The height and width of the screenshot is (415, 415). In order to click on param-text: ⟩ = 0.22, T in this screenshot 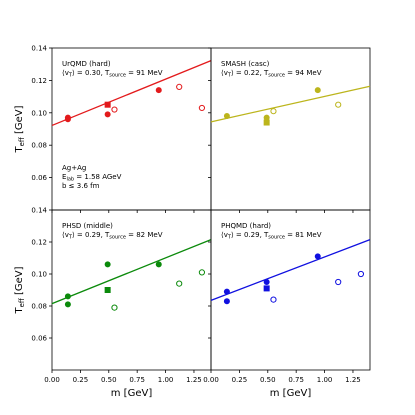, I will do `click(250, 73)`.